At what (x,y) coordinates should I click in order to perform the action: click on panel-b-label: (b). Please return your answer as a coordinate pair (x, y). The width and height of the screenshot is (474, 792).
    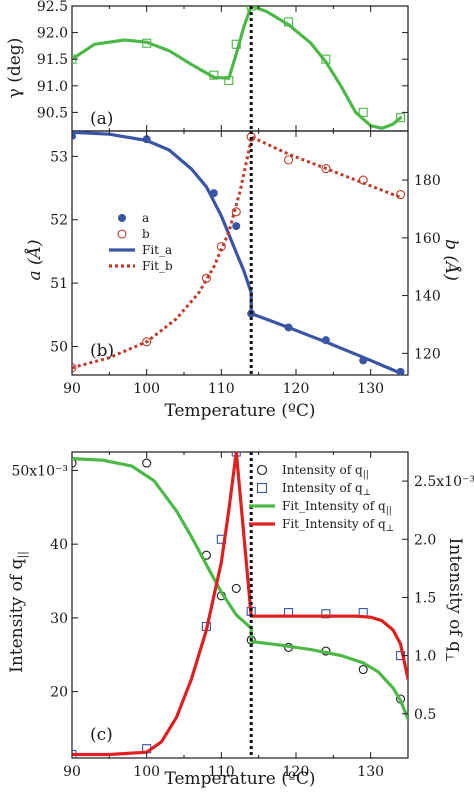
    Looking at the image, I should click on (102, 351).